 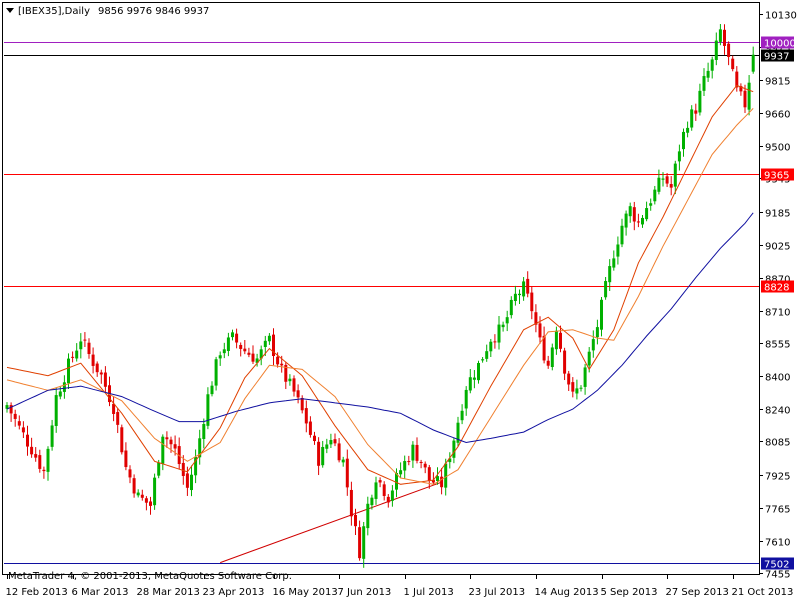 What do you see at coordinates (629, 592) in the screenshot?
I see `x-tick-label: 5 Sep 2013` at bounding box center [629, 592].